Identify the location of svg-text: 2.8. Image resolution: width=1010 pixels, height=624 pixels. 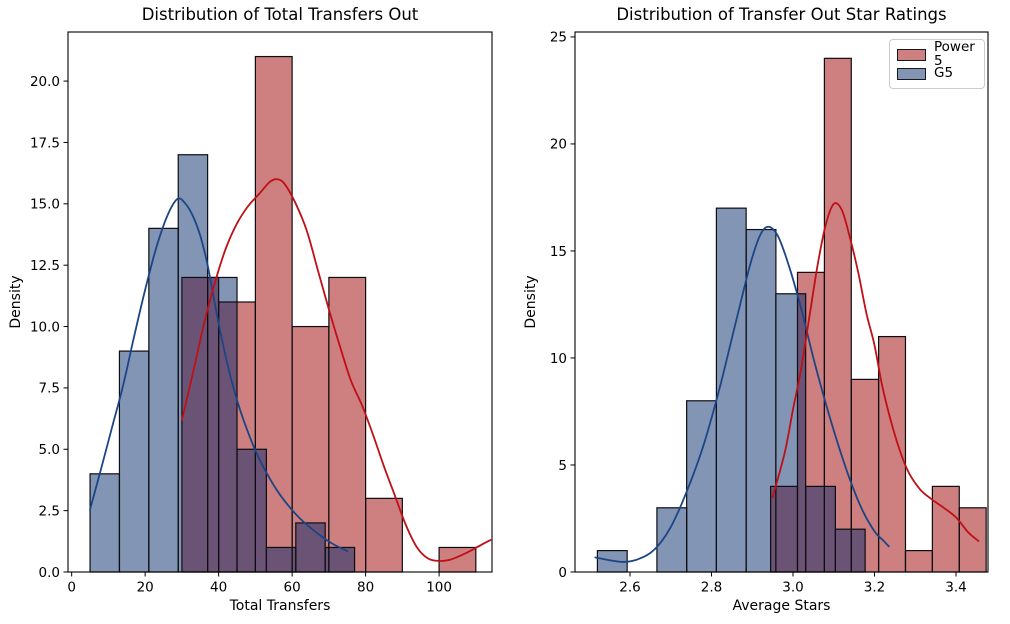
(711, 588).